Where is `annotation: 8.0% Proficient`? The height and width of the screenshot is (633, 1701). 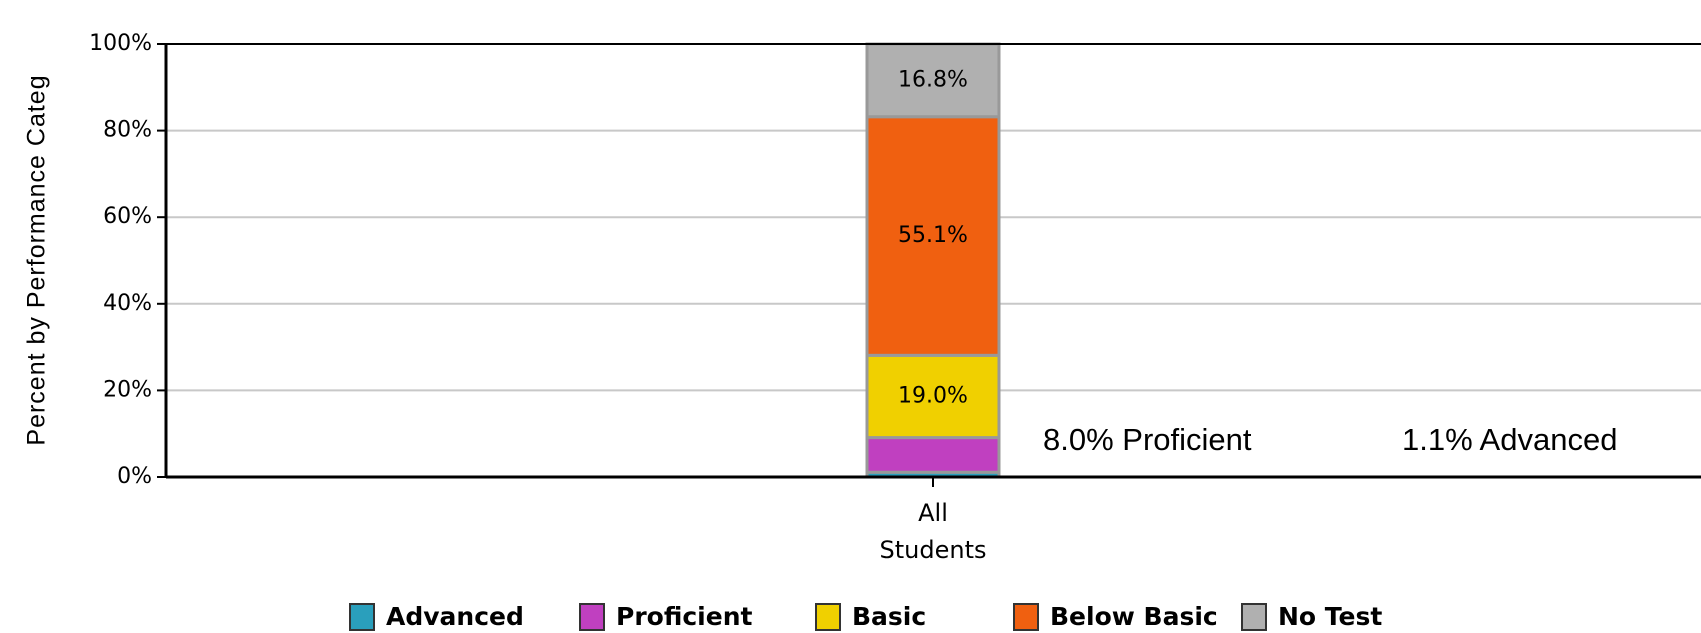 annotation: 8.0% Proficient is located at coordinates (1147, 439).